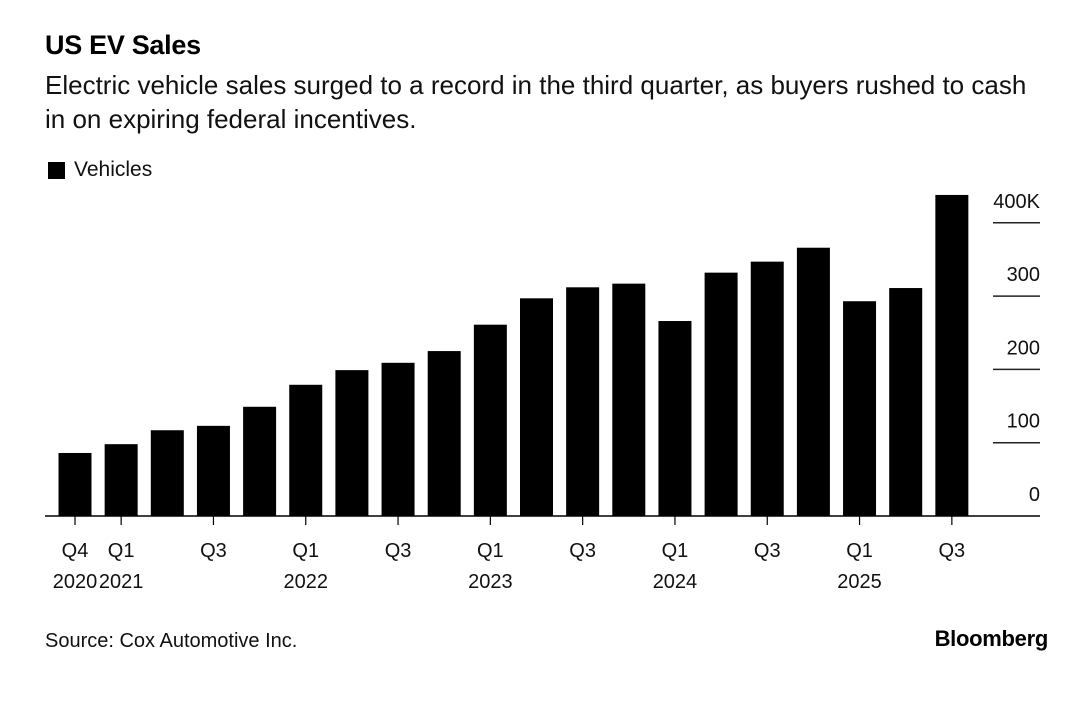 The height and width of the screenshot is (703, 1086). I want to click on x-tick-label-year: 2022, so click(306, 582).